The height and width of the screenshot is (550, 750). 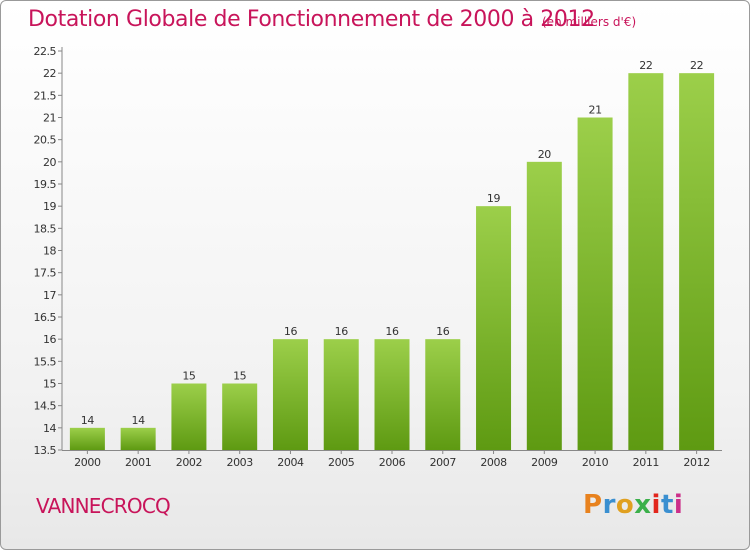 I want to click on x-tick-label: 2004, so click(x=290, y=462).